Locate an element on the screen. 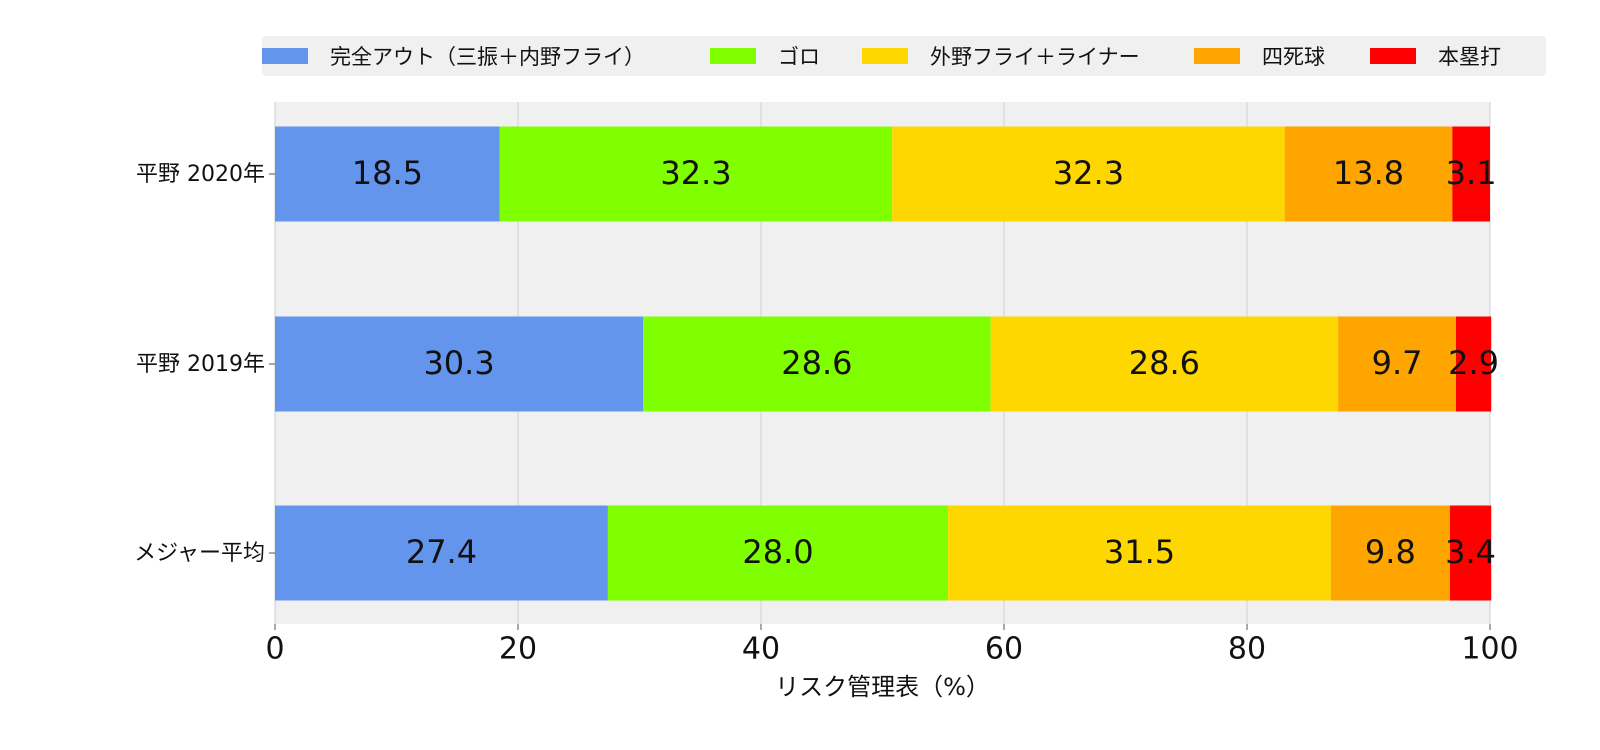  x-tick-label: 60 is located at coordinates (1004, 649).